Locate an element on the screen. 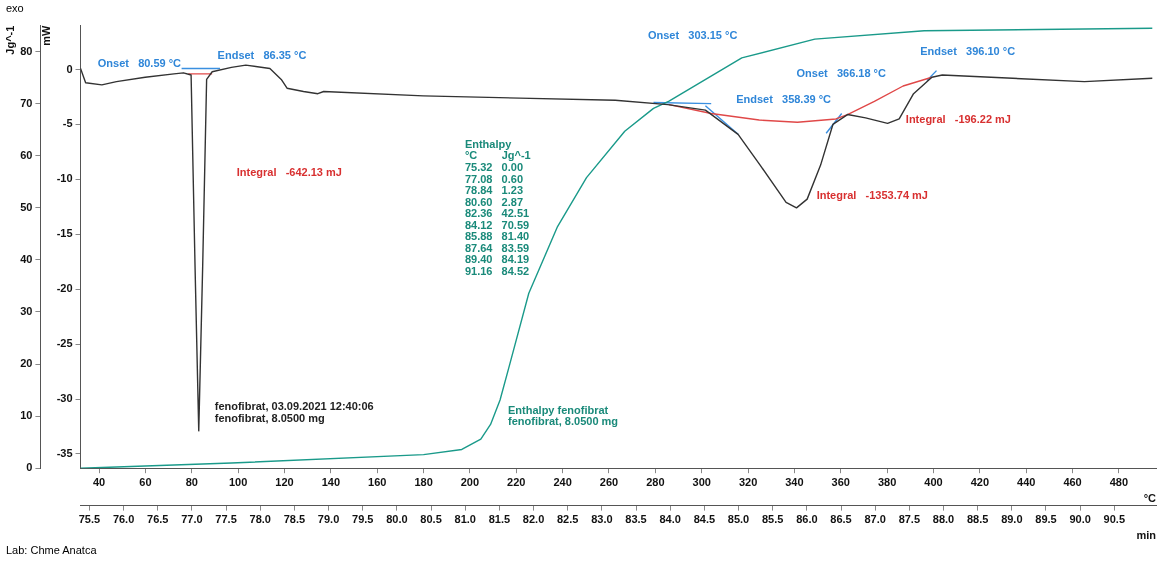  x2-tick-label: 81.0 is located at coordinates (465, 519).